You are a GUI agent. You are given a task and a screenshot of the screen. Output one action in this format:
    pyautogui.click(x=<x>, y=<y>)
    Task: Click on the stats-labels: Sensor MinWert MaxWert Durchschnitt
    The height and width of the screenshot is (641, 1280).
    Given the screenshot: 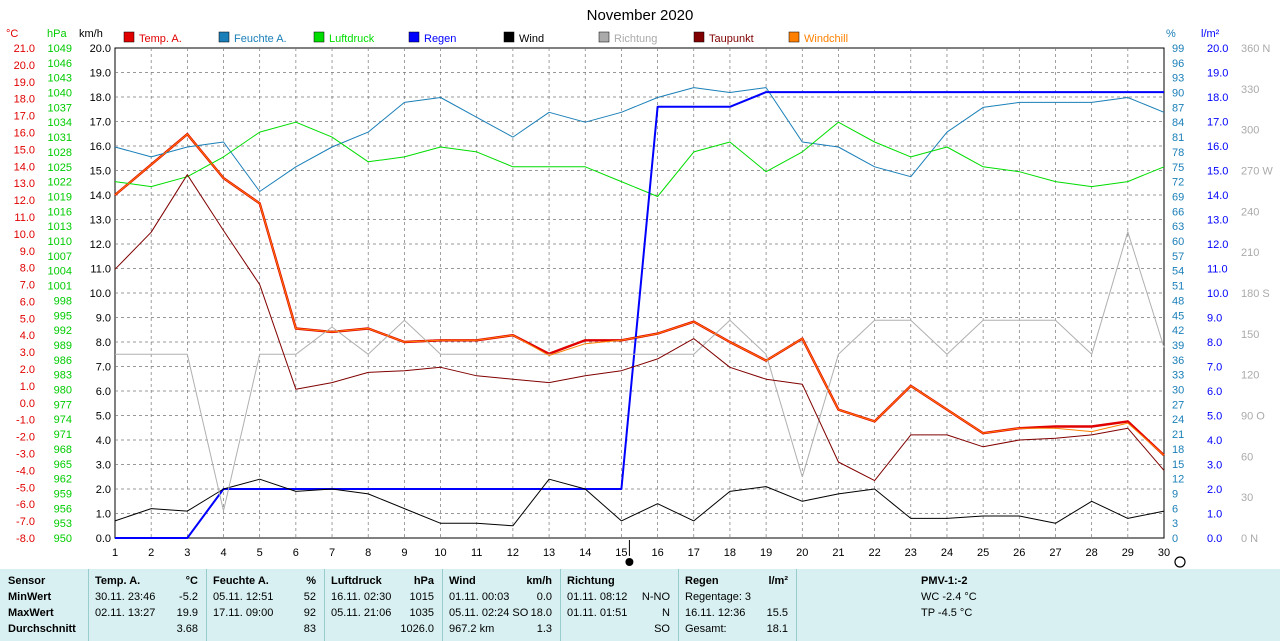 What is the action you would take?
    pyautogui.click(x=44, y=605)
    